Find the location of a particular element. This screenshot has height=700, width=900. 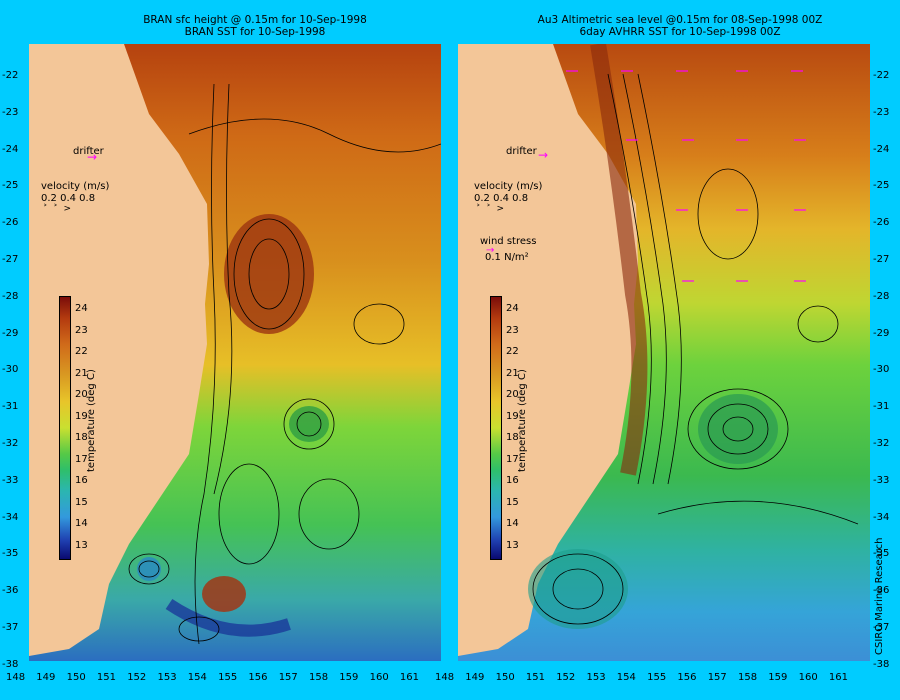

left-lon-tick: 154 is located at coordinates (197, 677).